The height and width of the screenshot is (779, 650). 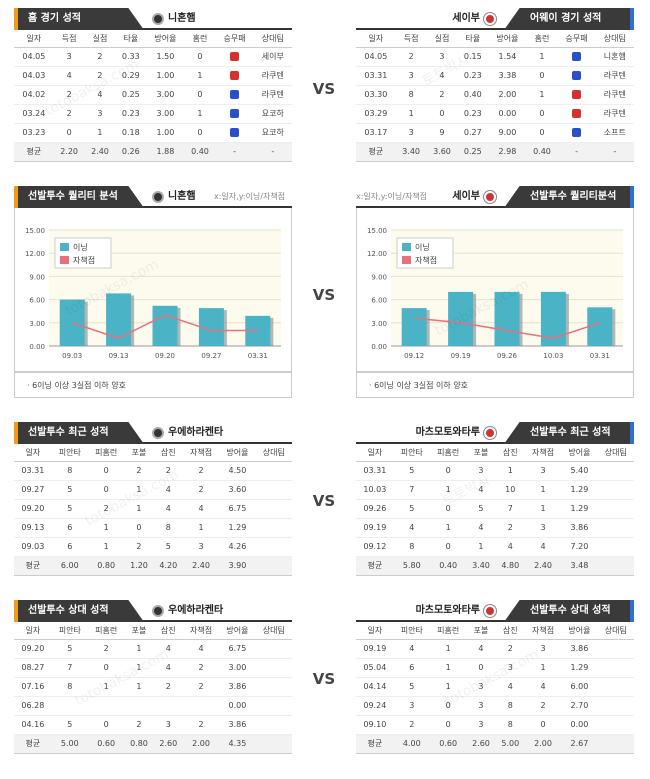 What do you see at coordinates (473, 57) in the screenshot?
I see `table-cell: 0.15` at bounding box center [473, 57].